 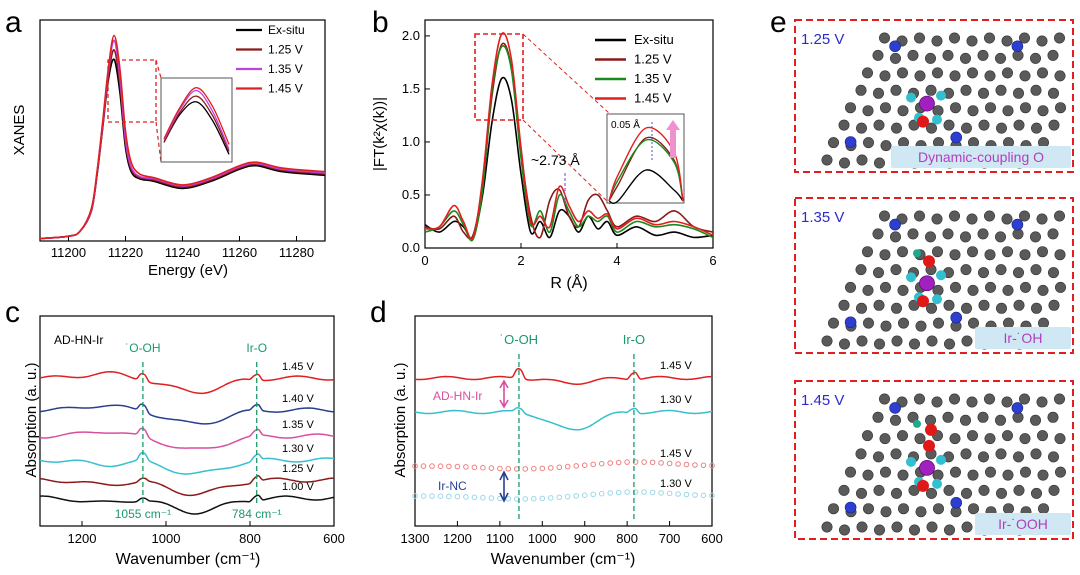 What do you see at coordinates (187, 383) in the screenshot?
I see `series-line-c-1.45-V` at bounding box center [187, 383].